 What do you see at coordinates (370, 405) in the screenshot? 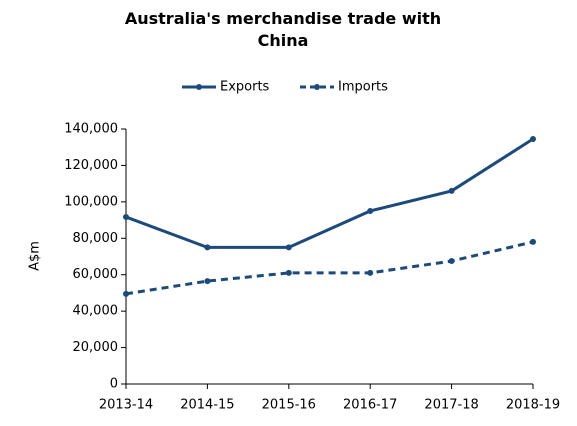
I see `x-tick-label: 2016-17` at bounding box center [370, 405].